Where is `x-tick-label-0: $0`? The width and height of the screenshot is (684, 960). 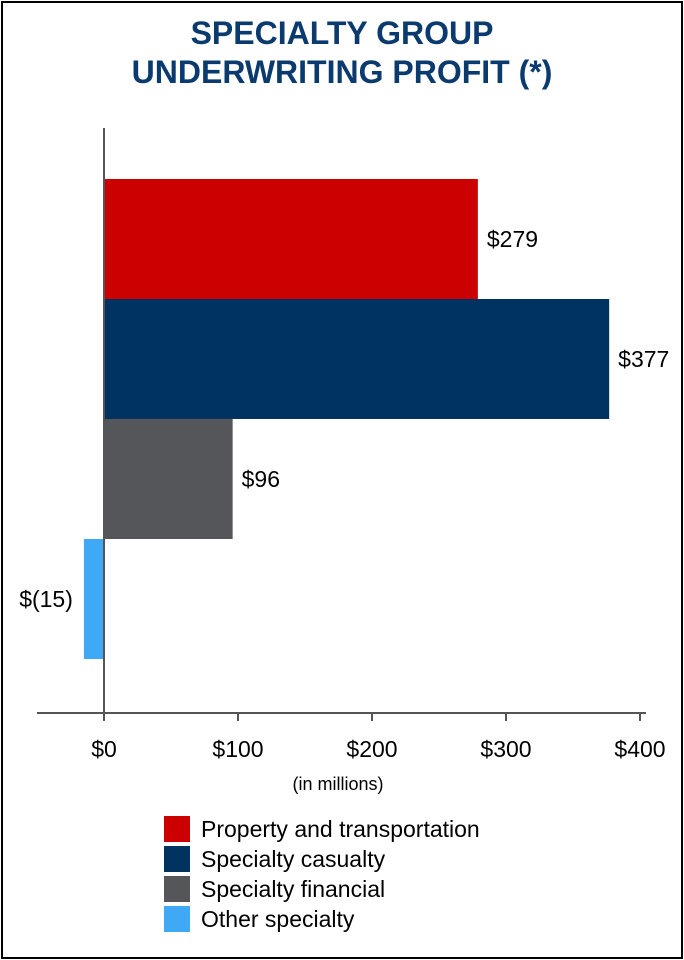 x-tick-label-0: $0 is located at coordinates (104, 749).